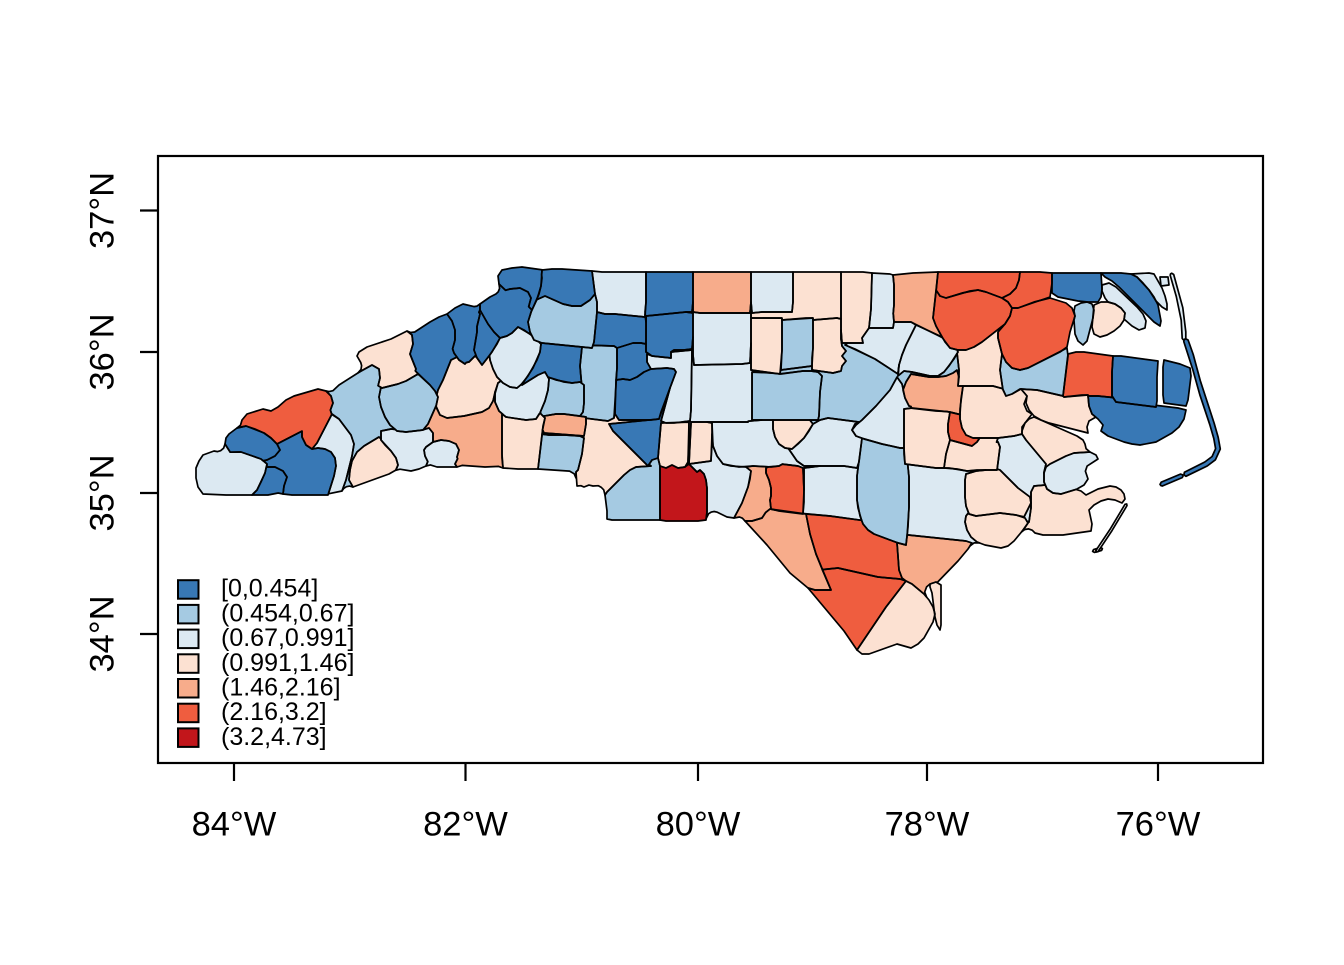  I want to click on svg-text: (0.991,1.46], so click(287, 663).